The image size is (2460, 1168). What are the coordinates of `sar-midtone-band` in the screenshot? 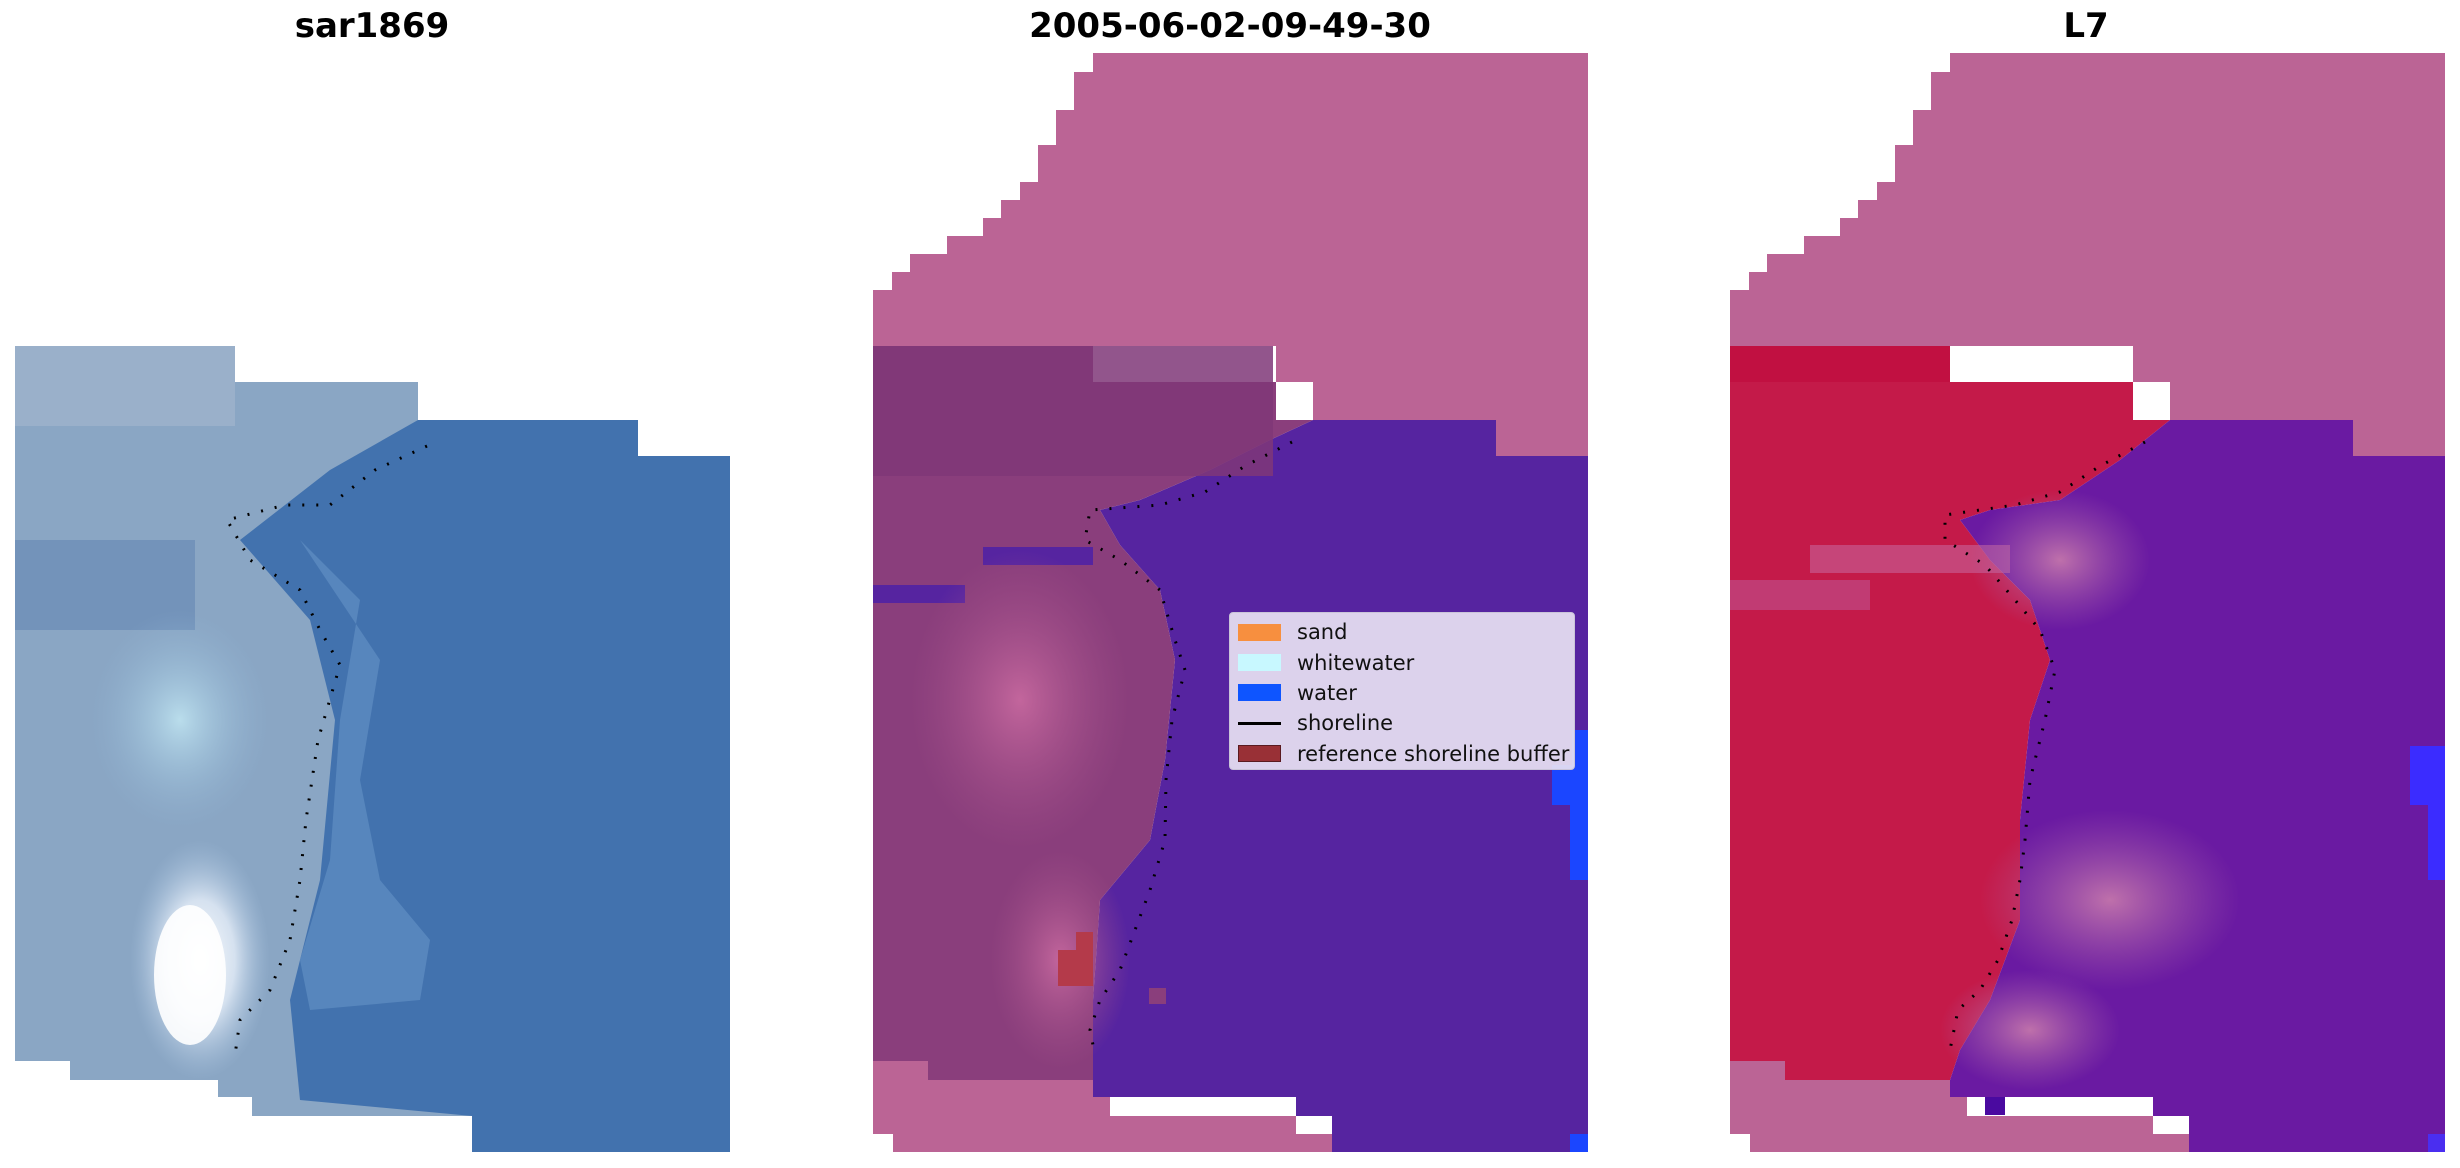 It's located at (365, 775).